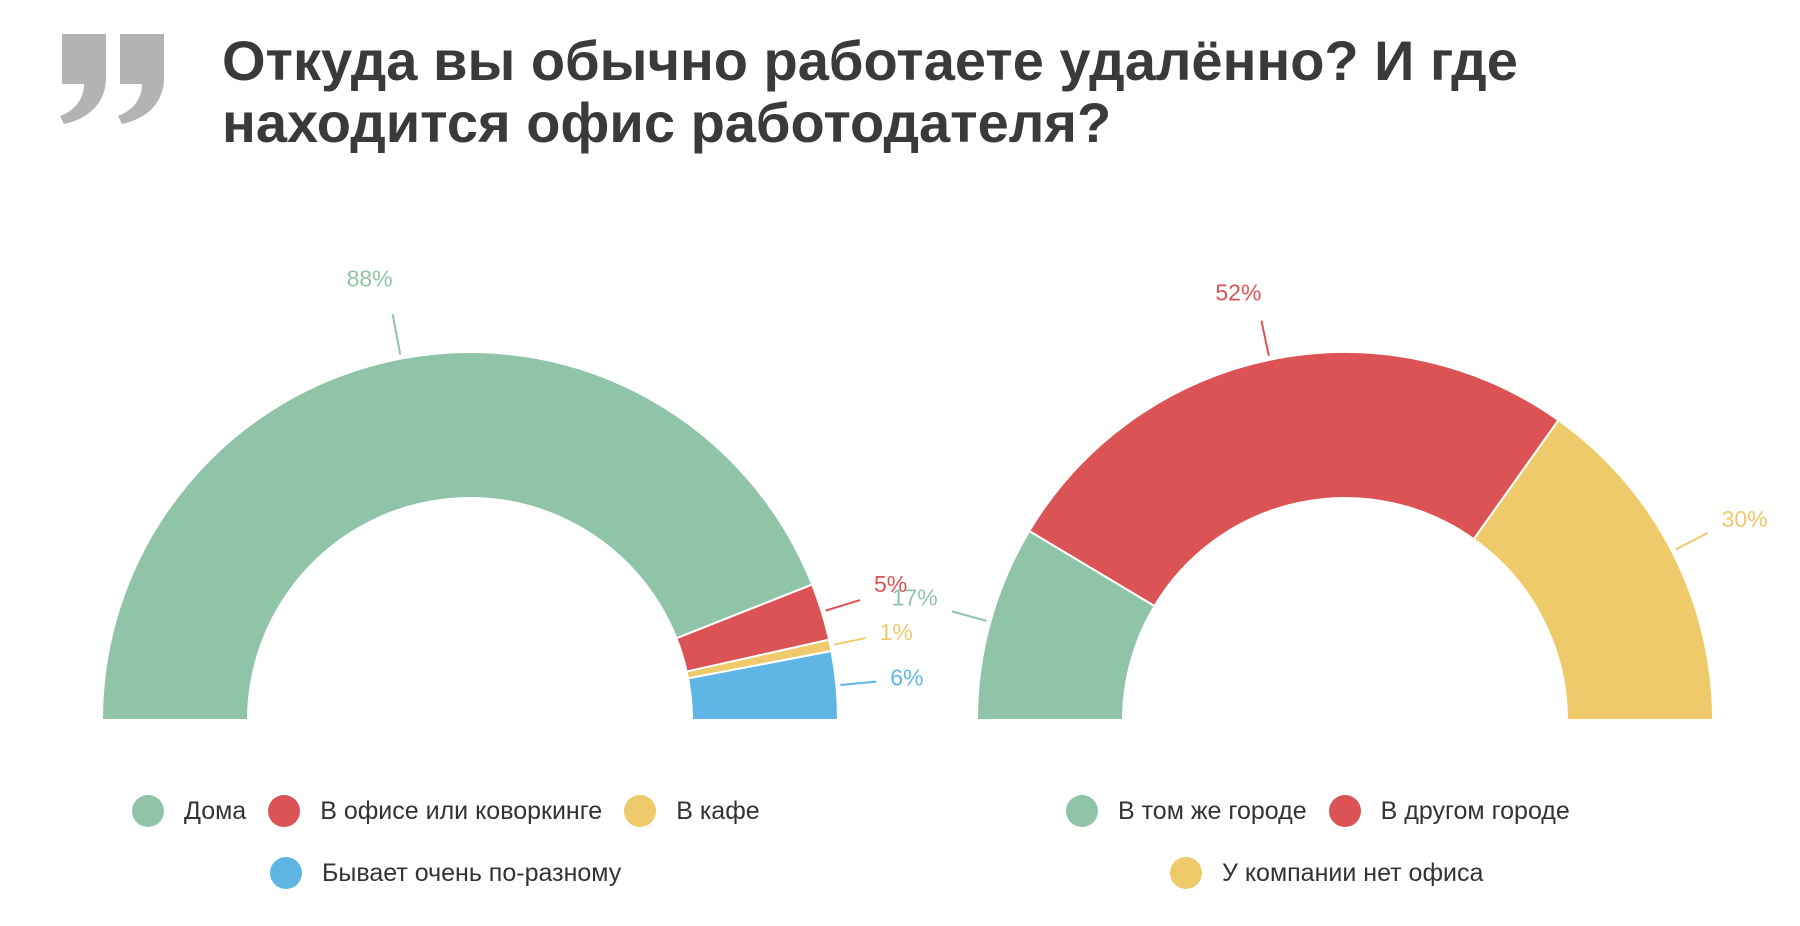 Image resolution: width=1800 pixels, height=926 pixels. I want to click on legend-item-other-city: В другом городе, so click(1449, 811).